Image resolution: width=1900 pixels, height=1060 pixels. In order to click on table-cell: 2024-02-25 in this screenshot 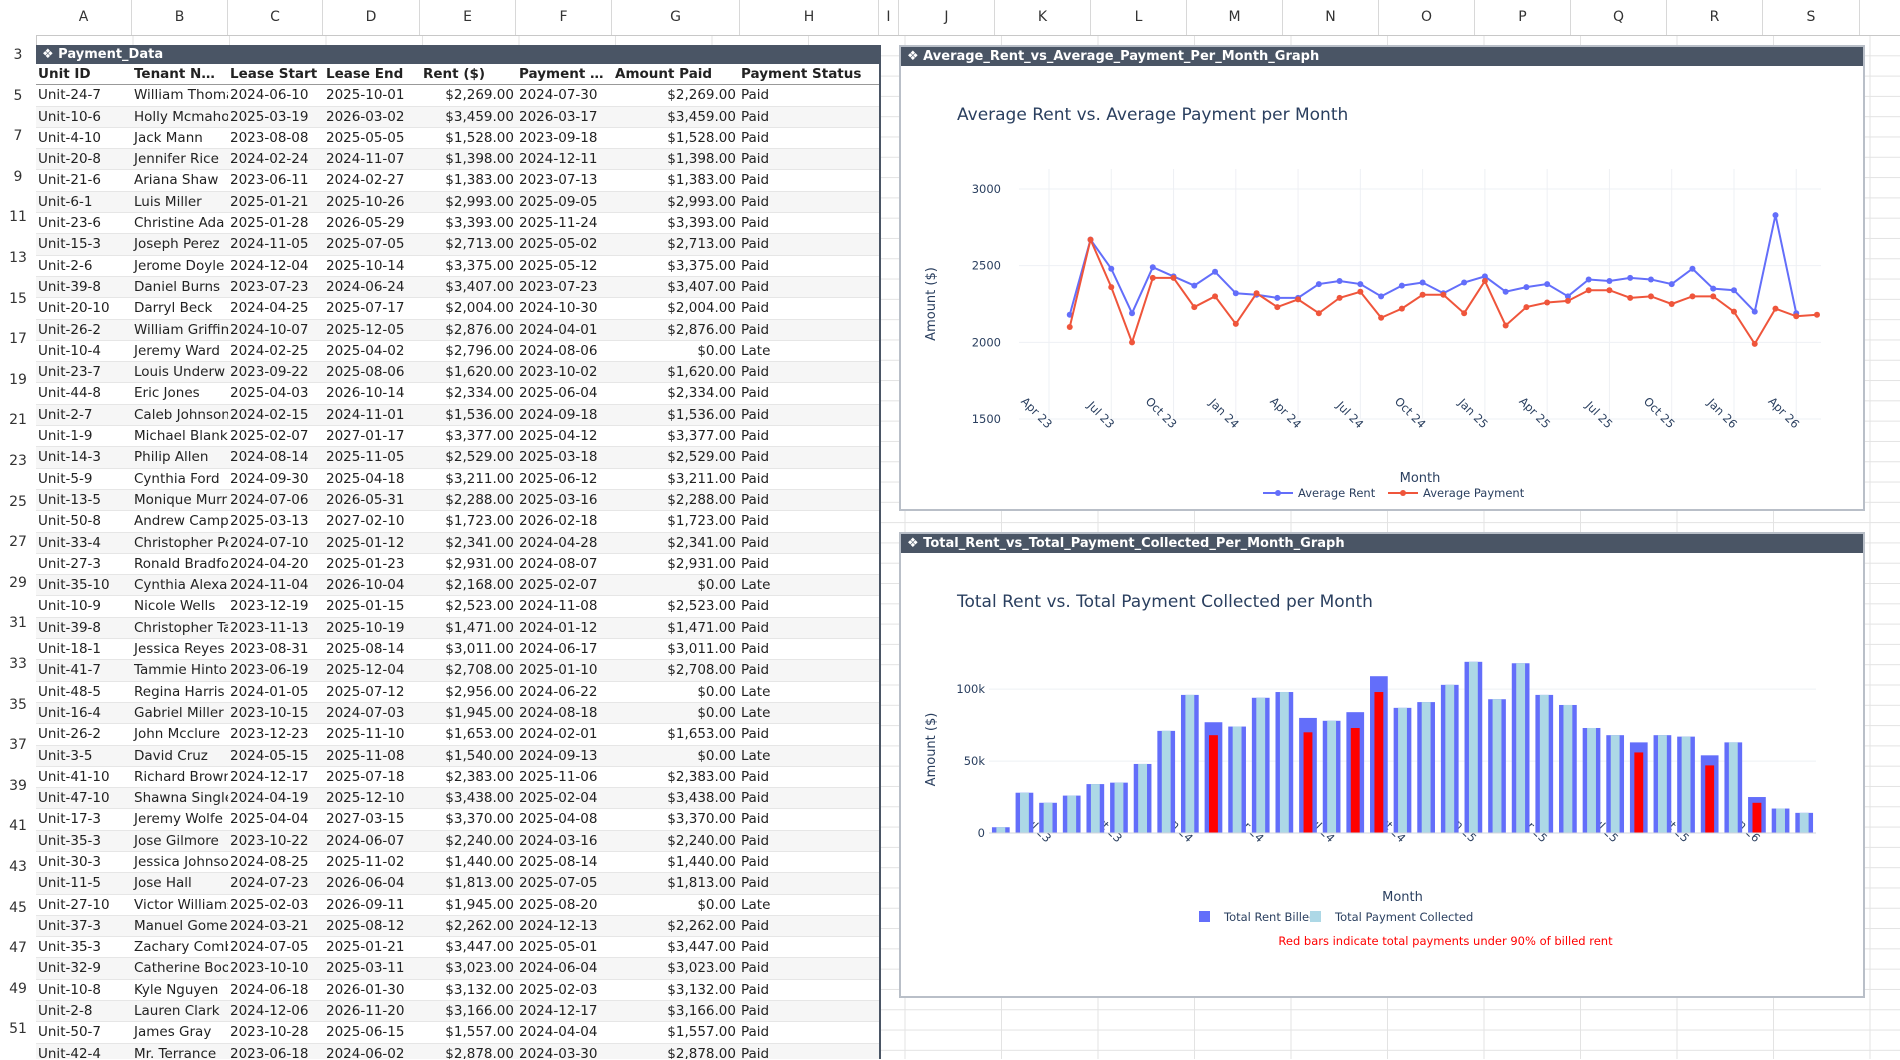, I will do `click(269, 350)`.